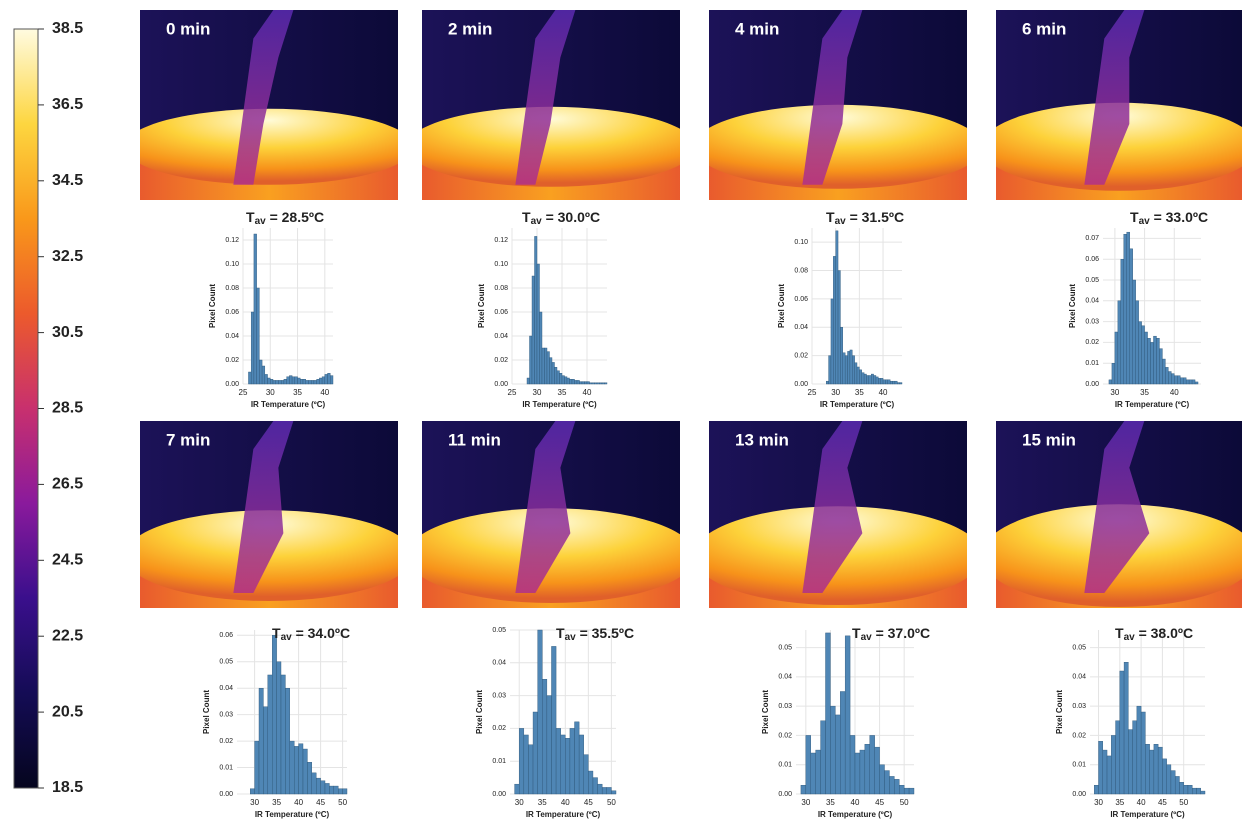 The image size is (1245, 831). I want to click on x-tick-label: 35, so click(562, 392).